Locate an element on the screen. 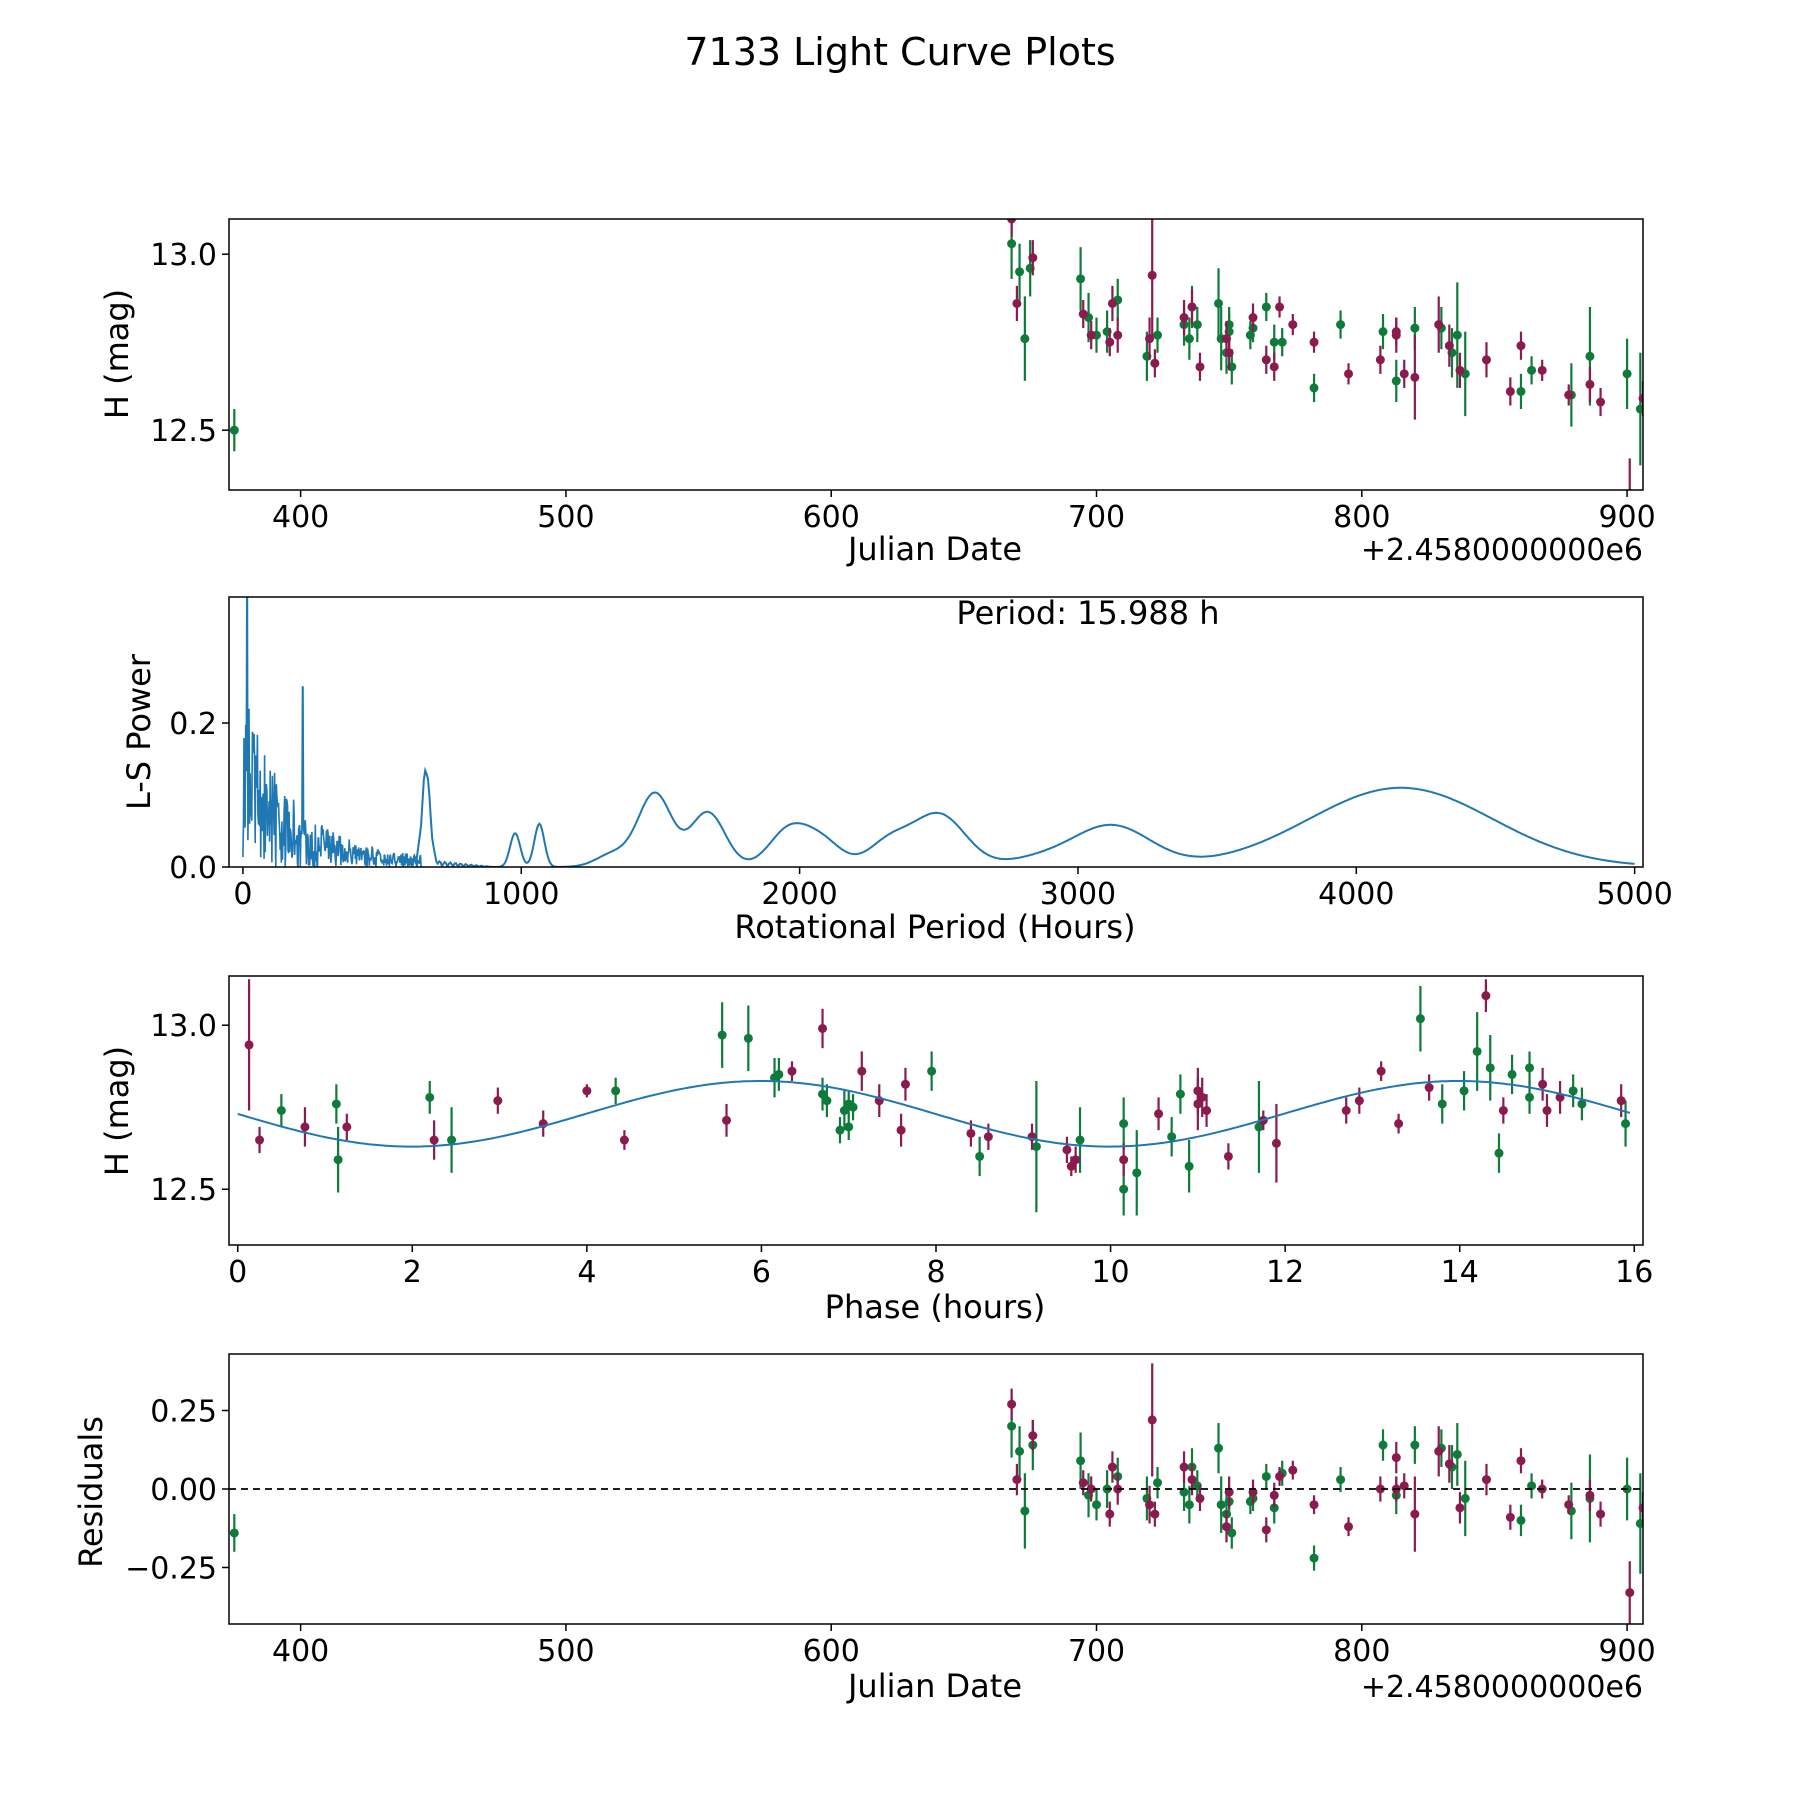  y-tick-label: 0.00 is located at coordinates (183, 1490).